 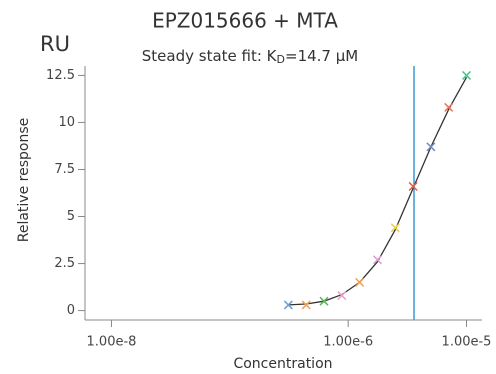 What do you see at coordinates (348, 342) in the screenshot?
I see `x-tick-label: 1.00e-6` at bounding box center [348, 342].